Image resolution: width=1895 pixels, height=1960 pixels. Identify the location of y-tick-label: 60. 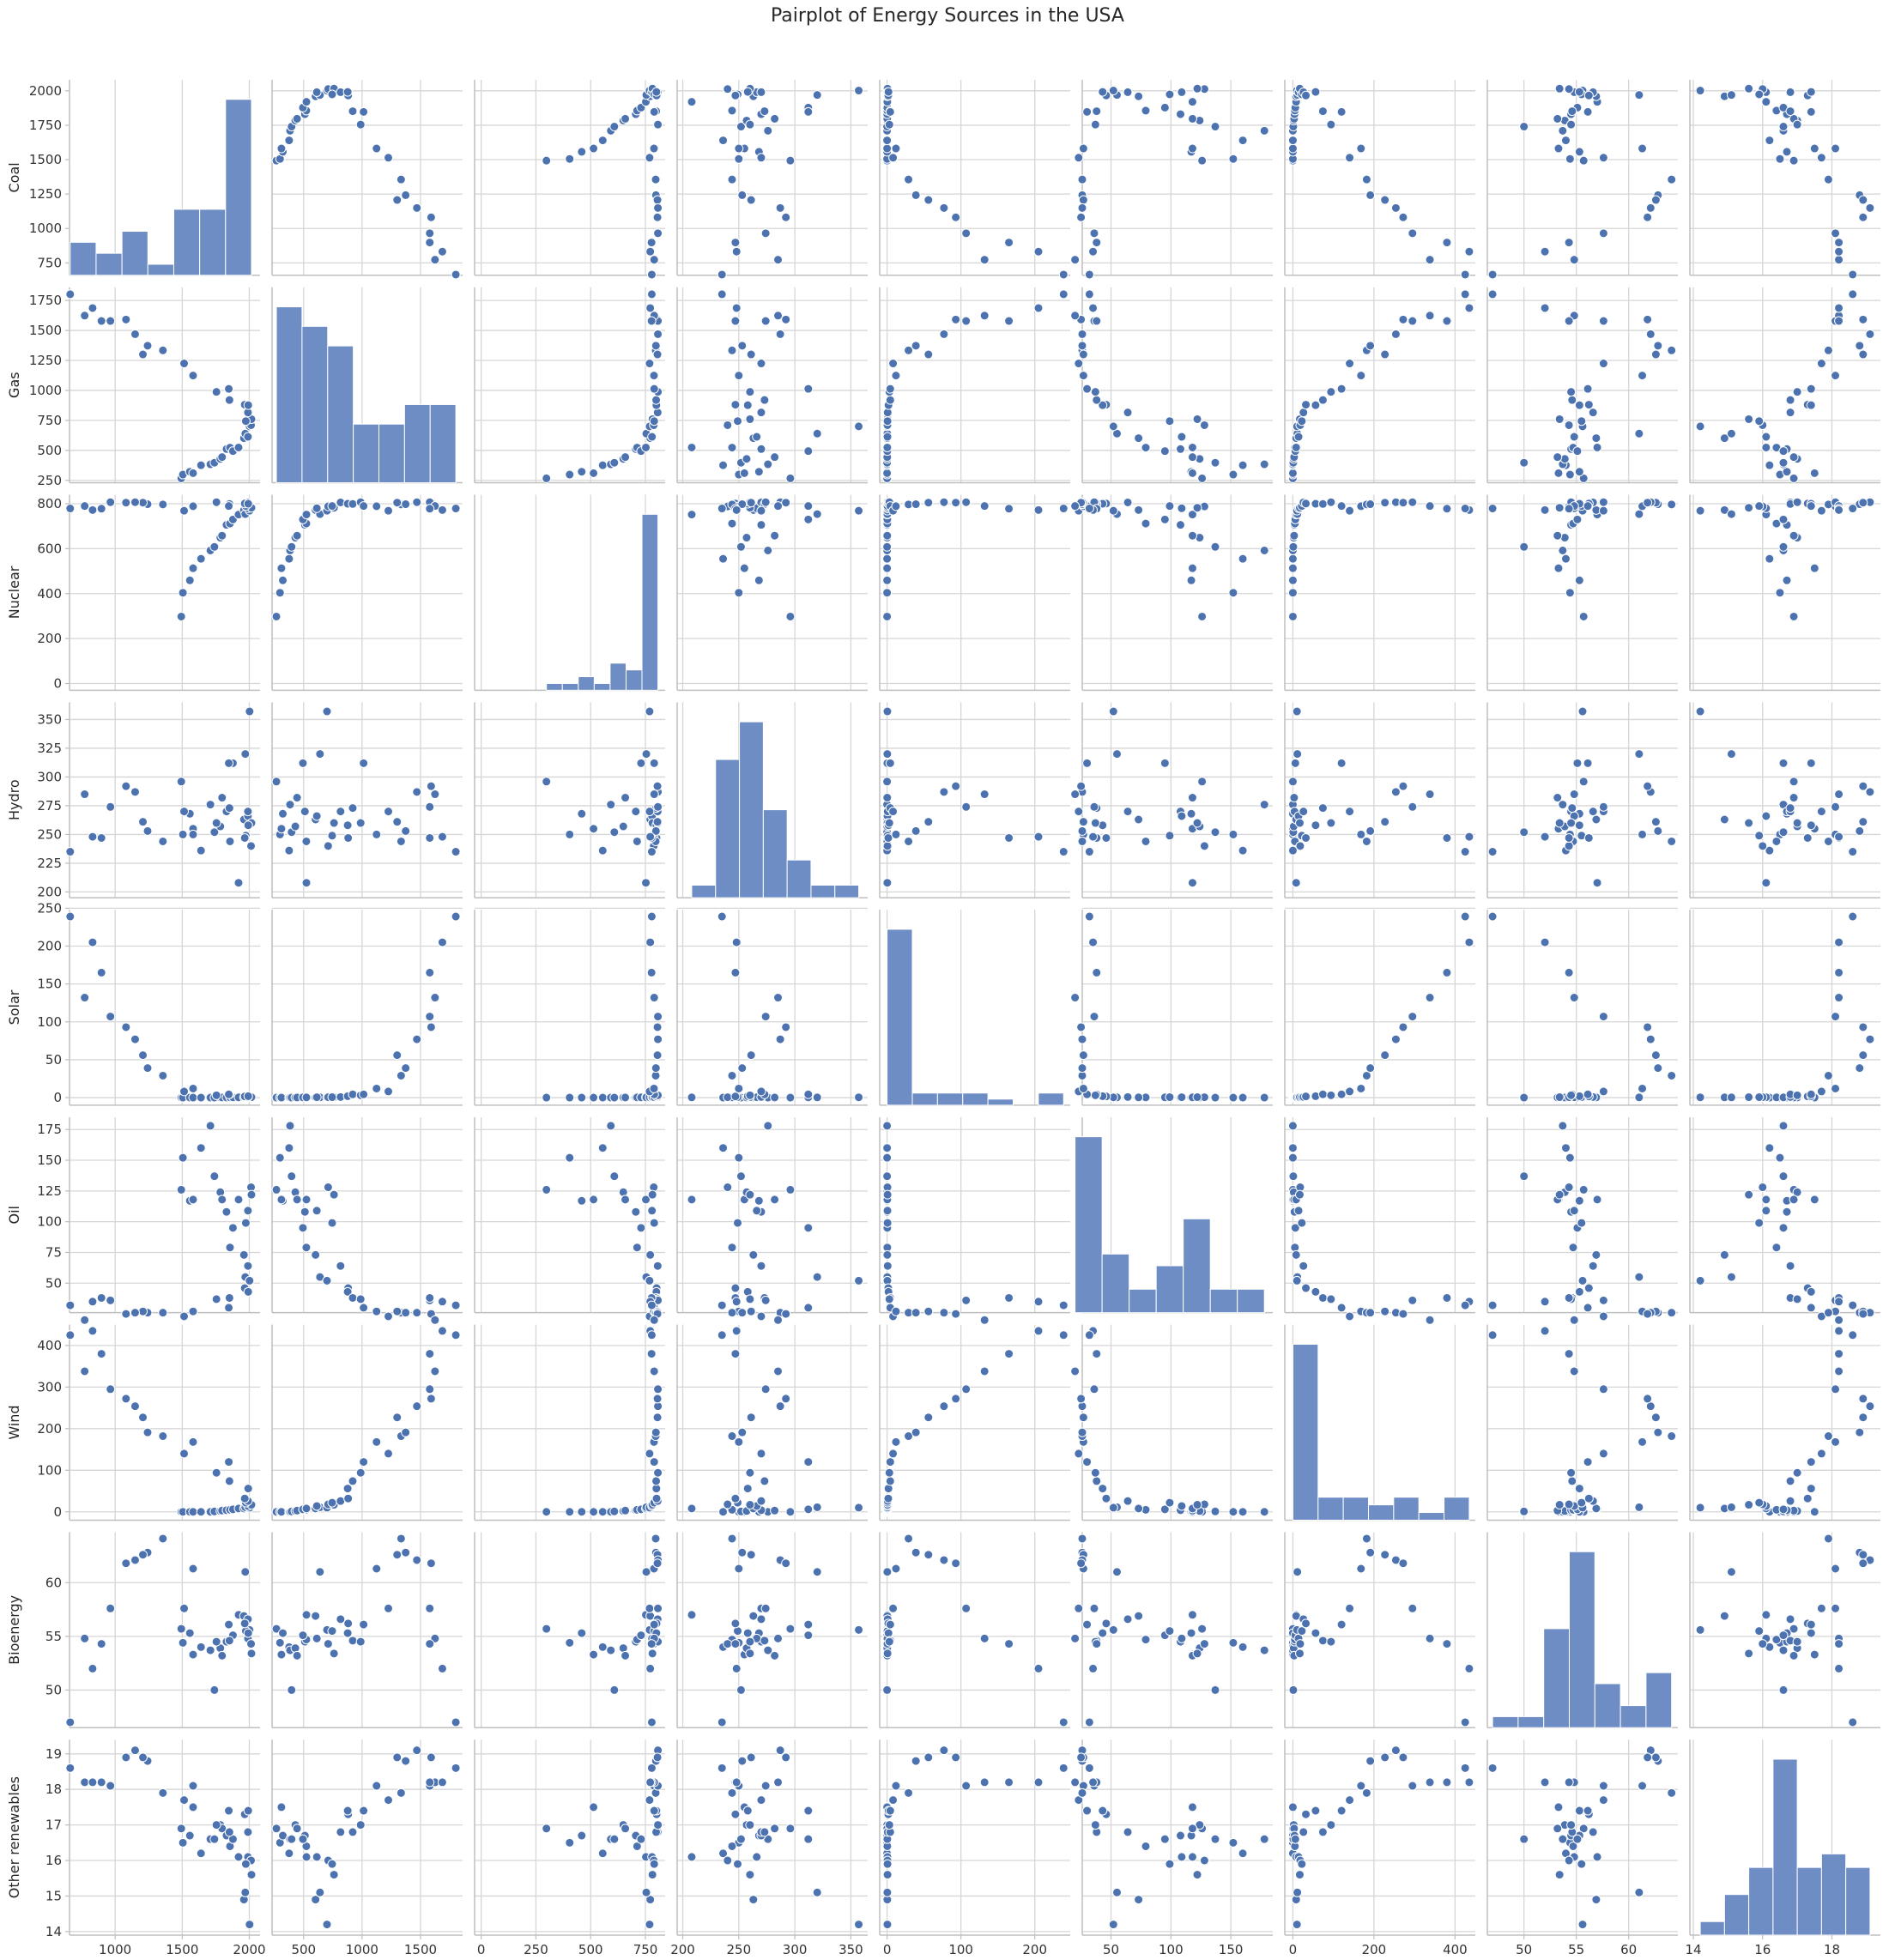
(53, 1582).